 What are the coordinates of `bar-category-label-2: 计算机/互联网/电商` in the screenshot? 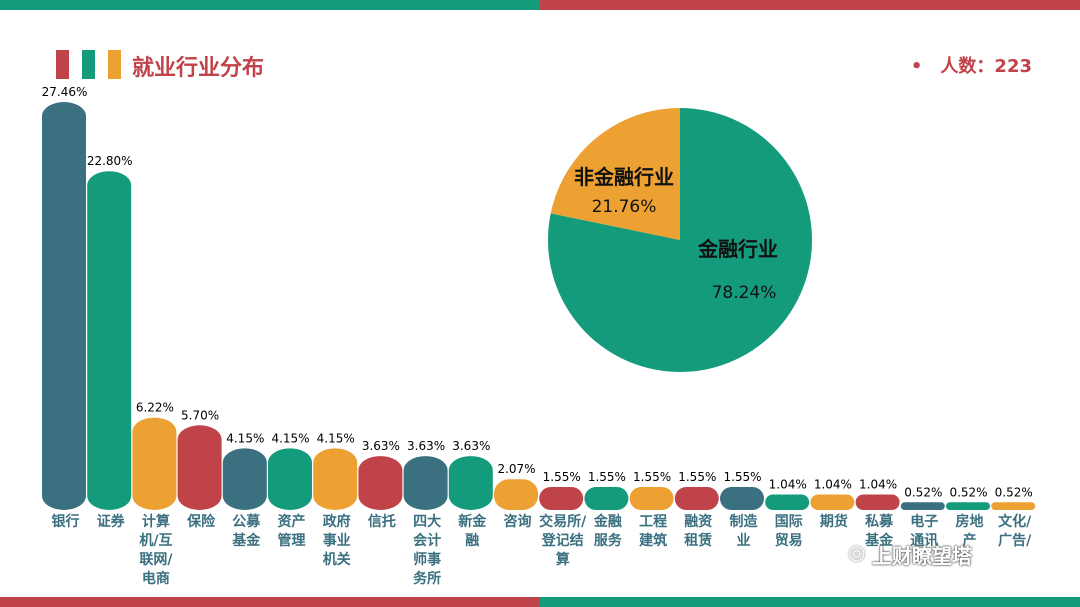 It's located at (156, 550).